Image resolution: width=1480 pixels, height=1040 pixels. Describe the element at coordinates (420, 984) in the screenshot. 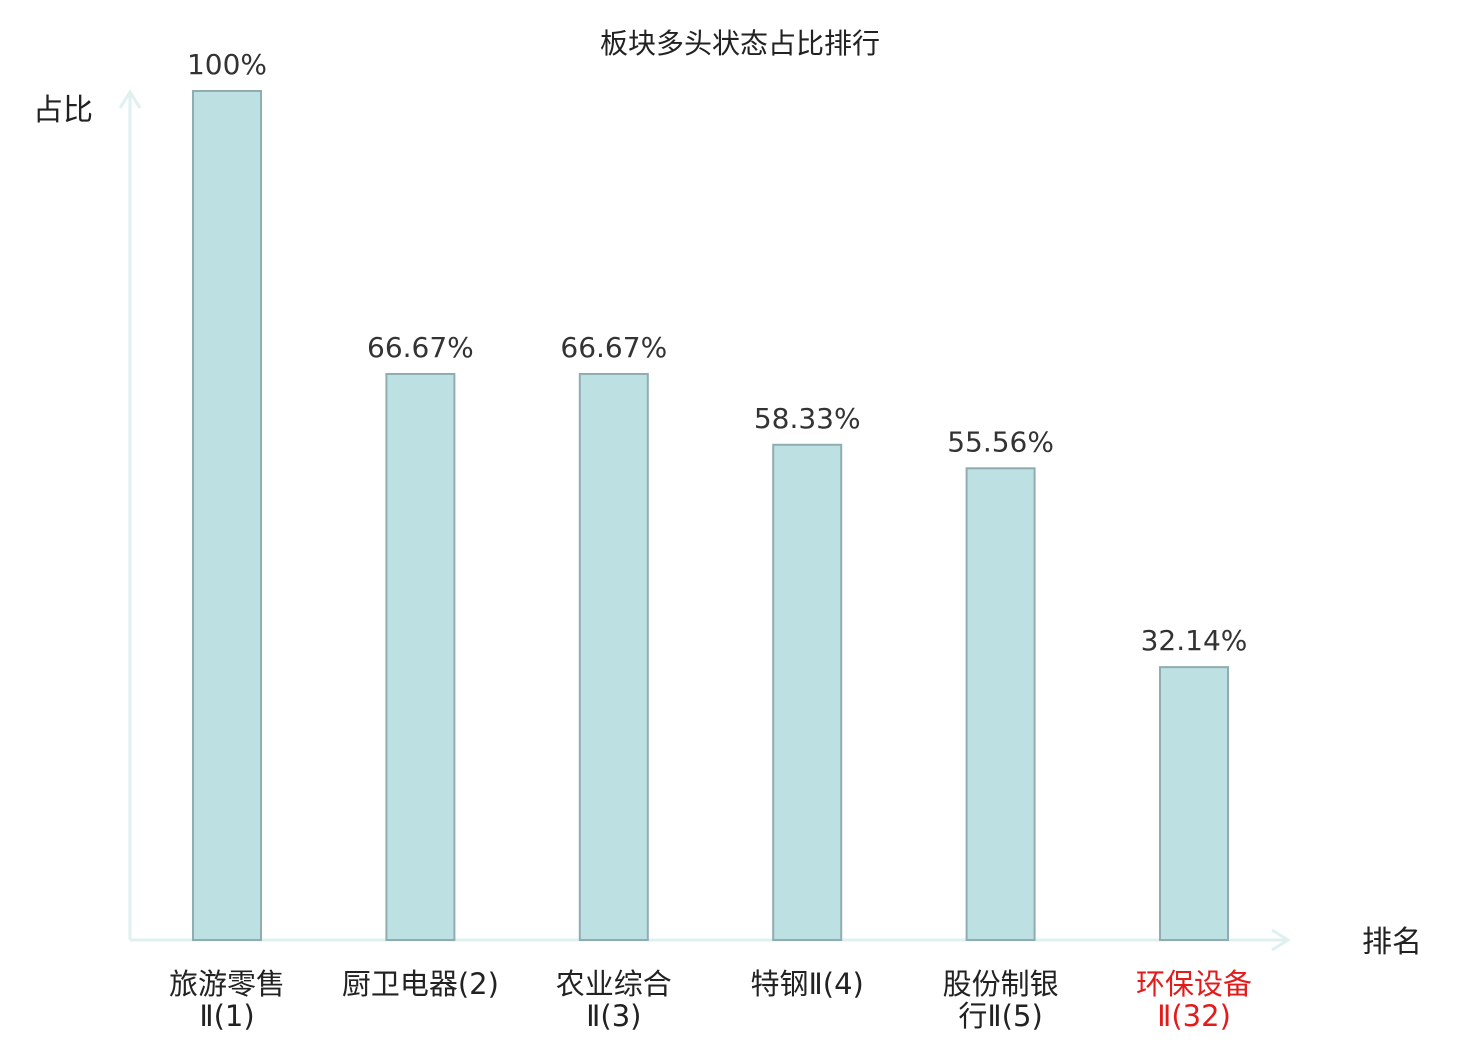

I see `category-label: 厨卫电器(2)` at that location.